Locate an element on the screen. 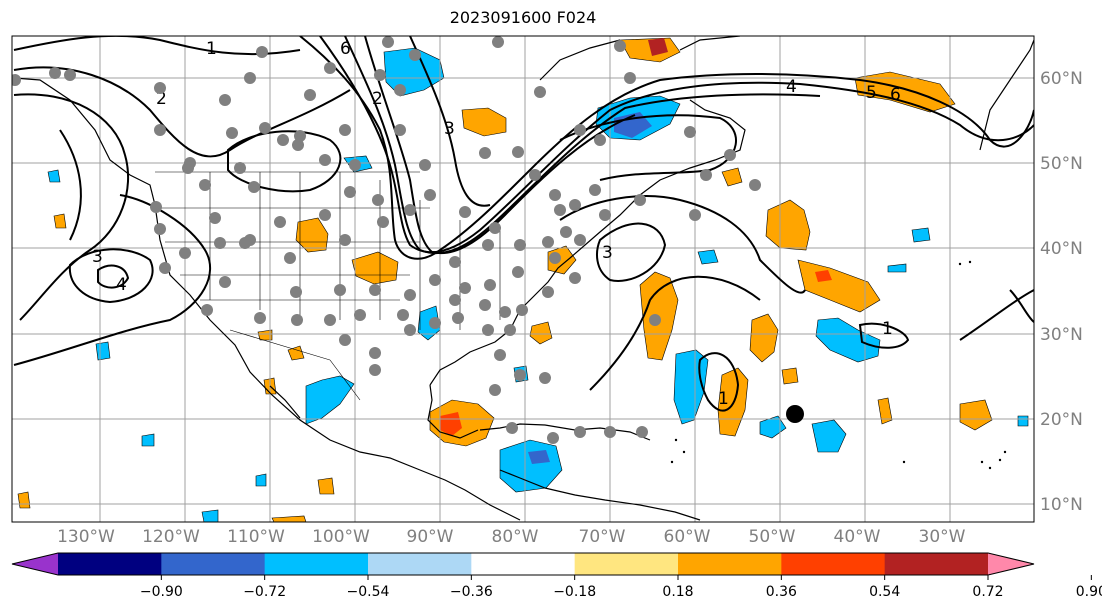  colorbar-tick-label: 0.90 is located at coordinates (1089, 592).